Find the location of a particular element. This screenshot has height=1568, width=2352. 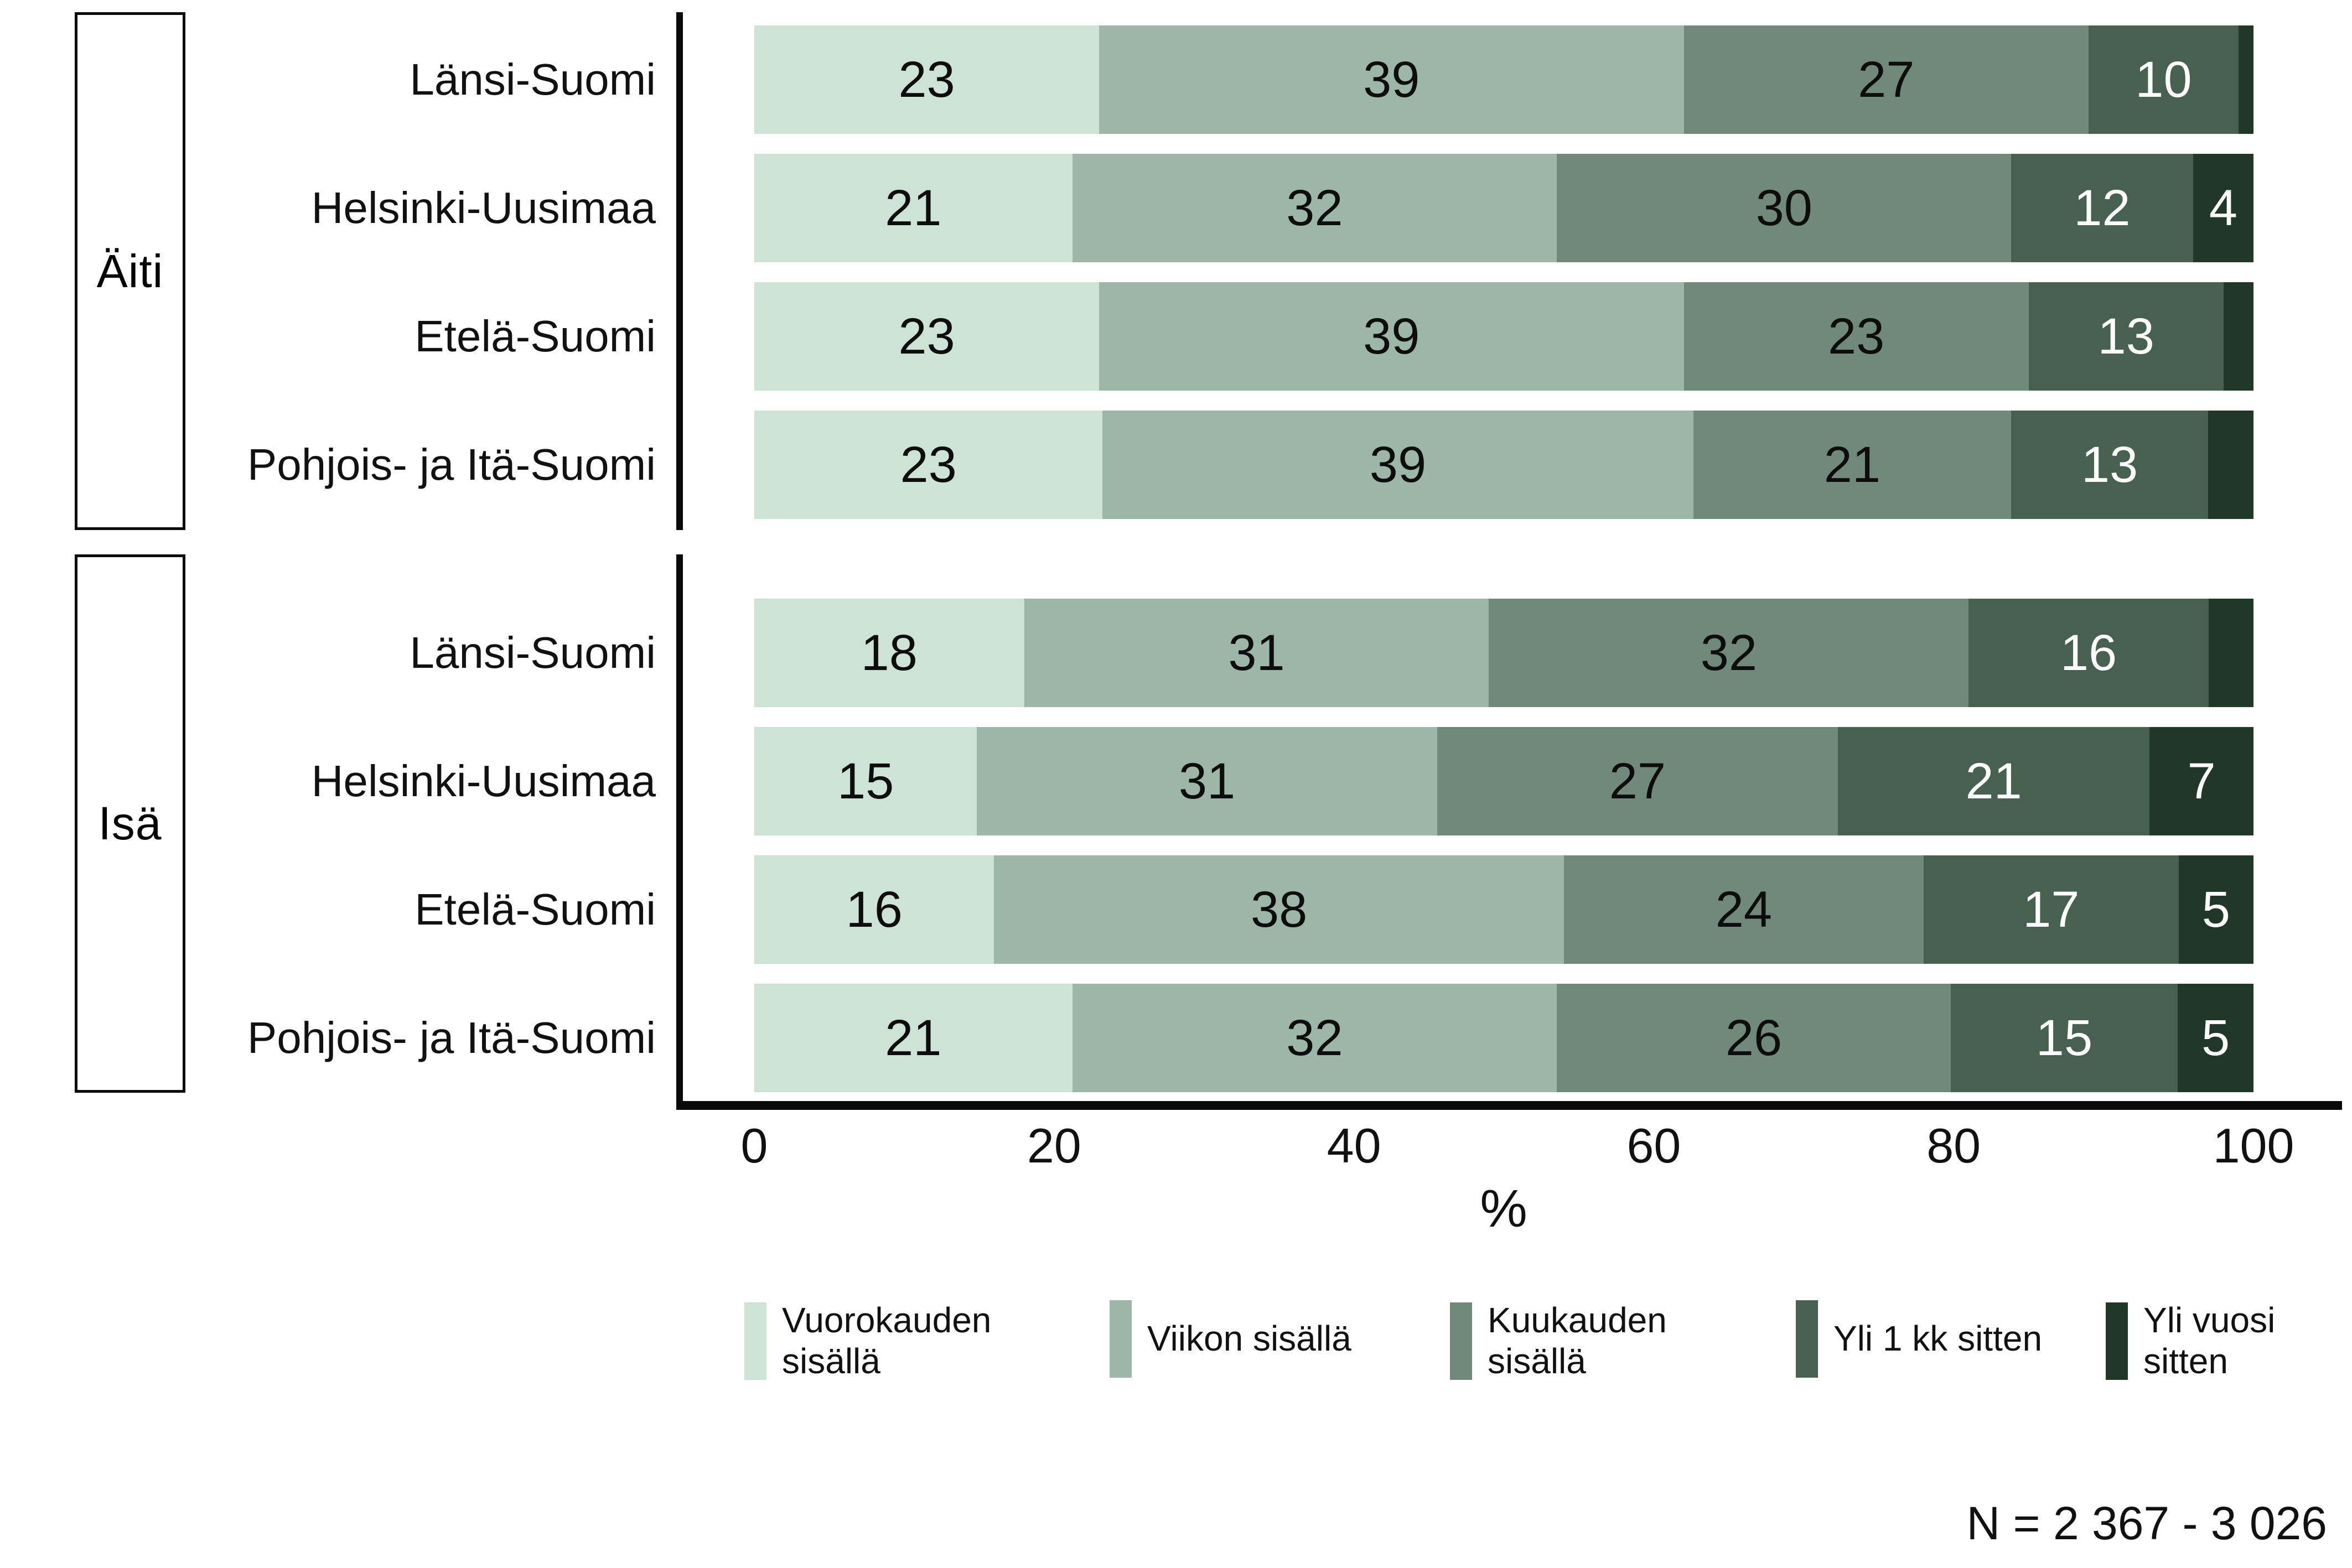

x-axis-line is located at coordinates (1509, 1105).